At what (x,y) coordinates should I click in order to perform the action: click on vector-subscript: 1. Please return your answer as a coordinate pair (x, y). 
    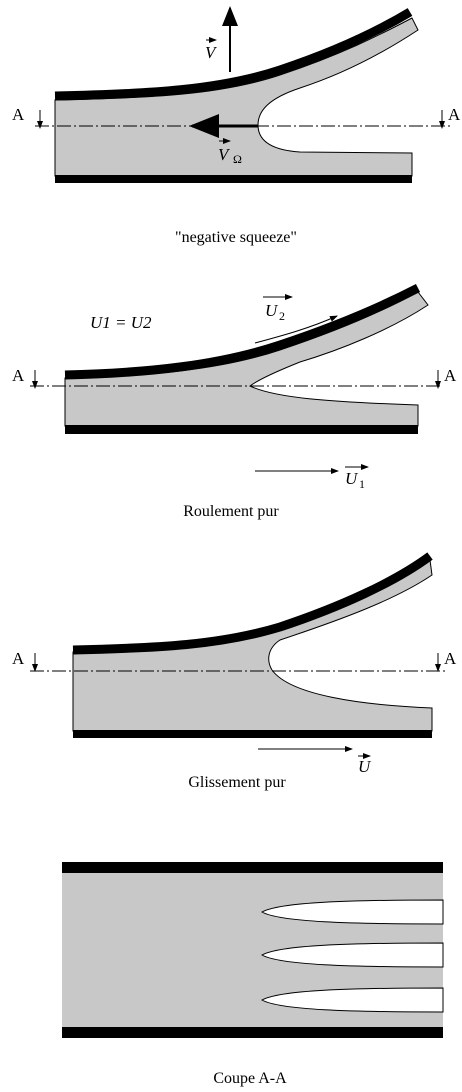
    Looking at the image, I should click on (362, 484).